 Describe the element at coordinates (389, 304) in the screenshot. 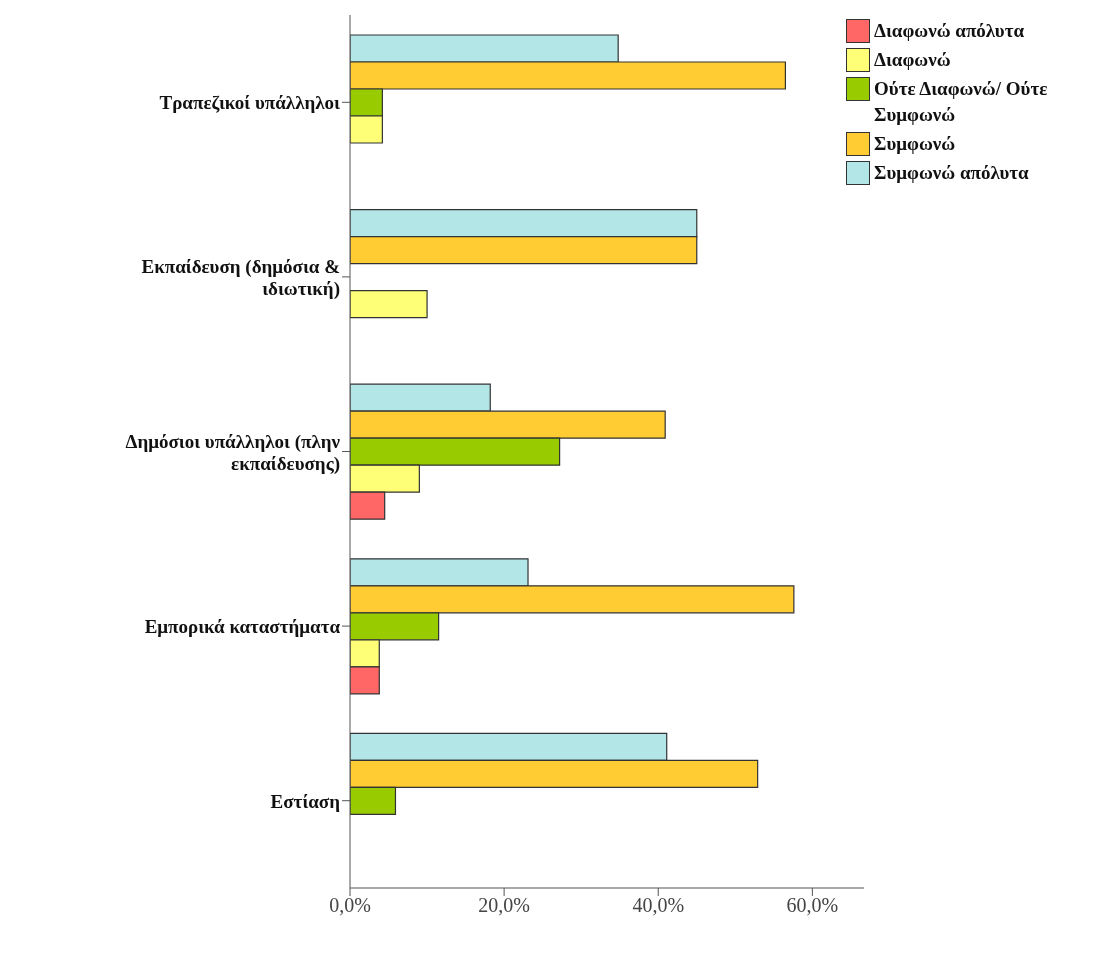

I see `bar` at that location.